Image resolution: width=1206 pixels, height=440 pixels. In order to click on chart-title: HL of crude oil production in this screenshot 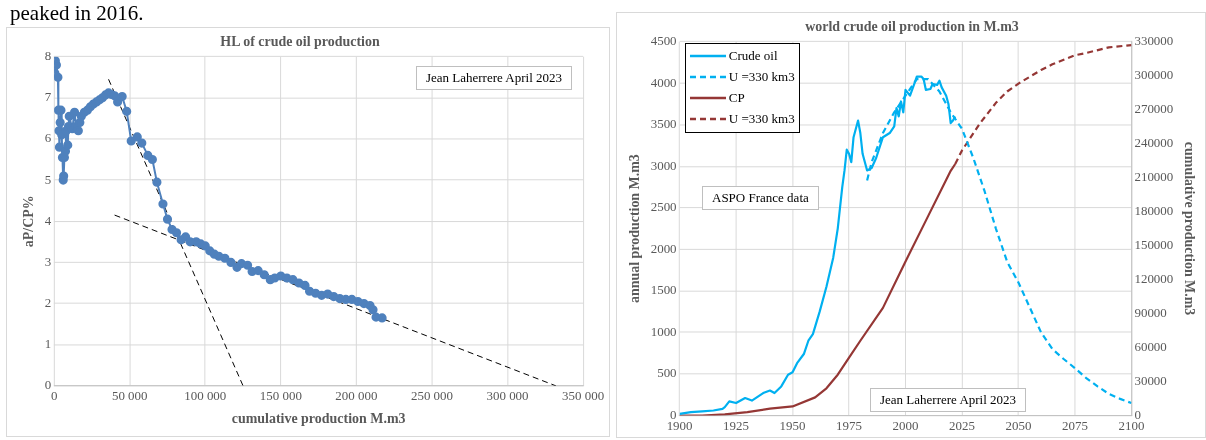, I will do `click(300, 41)`.